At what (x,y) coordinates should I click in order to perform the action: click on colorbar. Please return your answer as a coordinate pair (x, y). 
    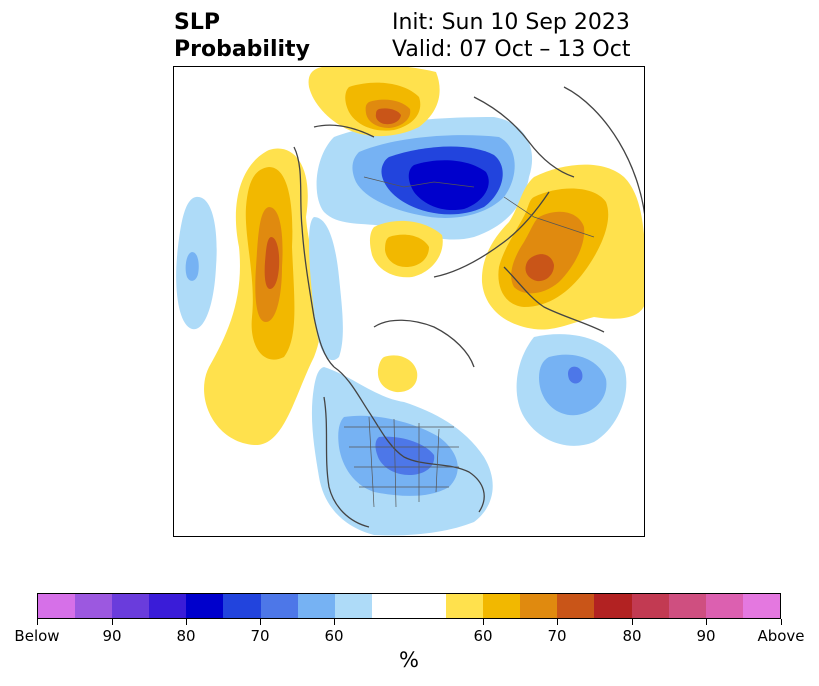
    Looking at the image, I should click on (409, 606).